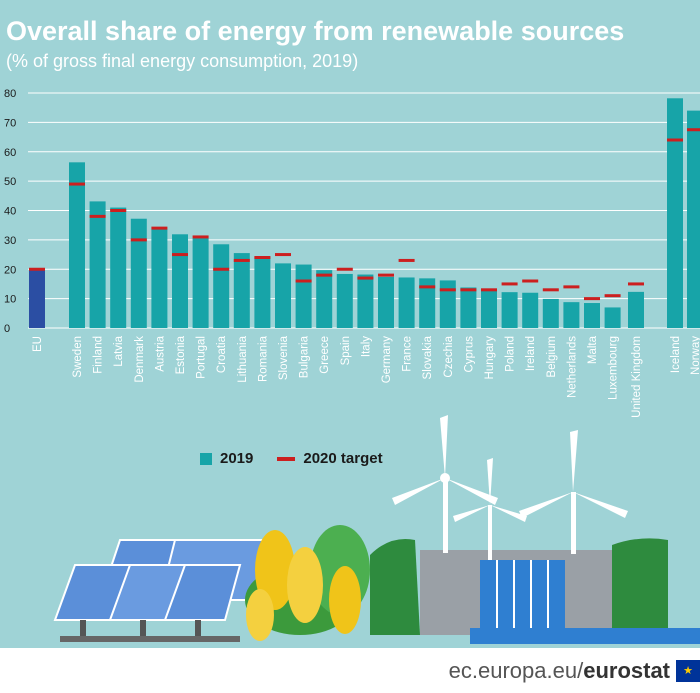 The image size is (700, 693). What do you see at coordinates (469, 354) in the screenshot?
I see `x-tick-label: Cyprus` at bounding box center [469, 354].